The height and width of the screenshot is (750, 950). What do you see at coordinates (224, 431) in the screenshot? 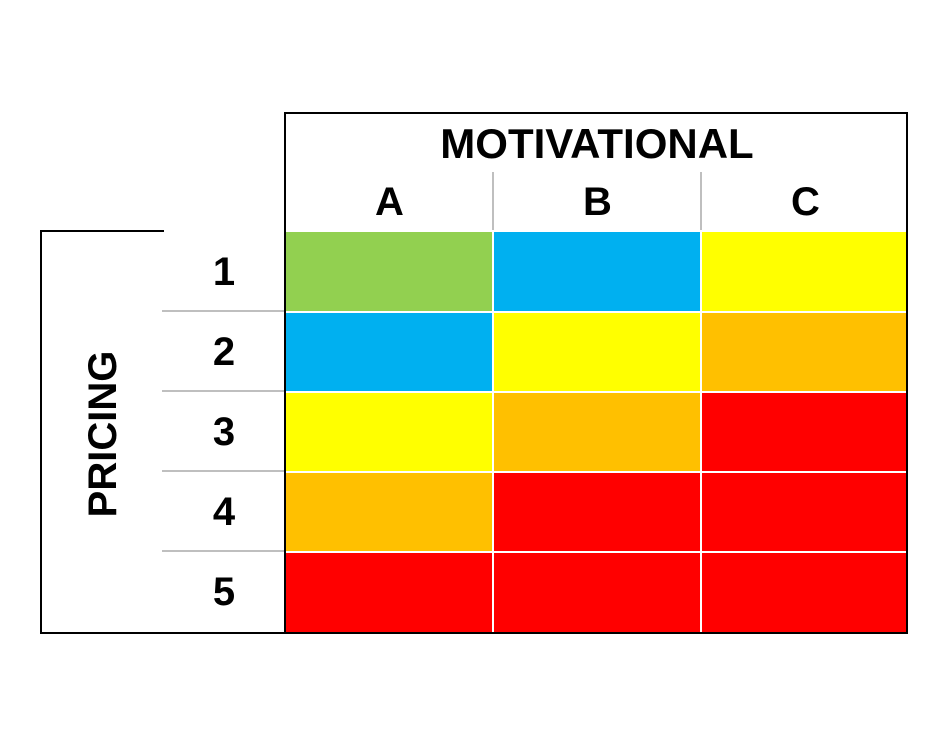
I see `row-label-3: 3` at bounding box center [224, 431].